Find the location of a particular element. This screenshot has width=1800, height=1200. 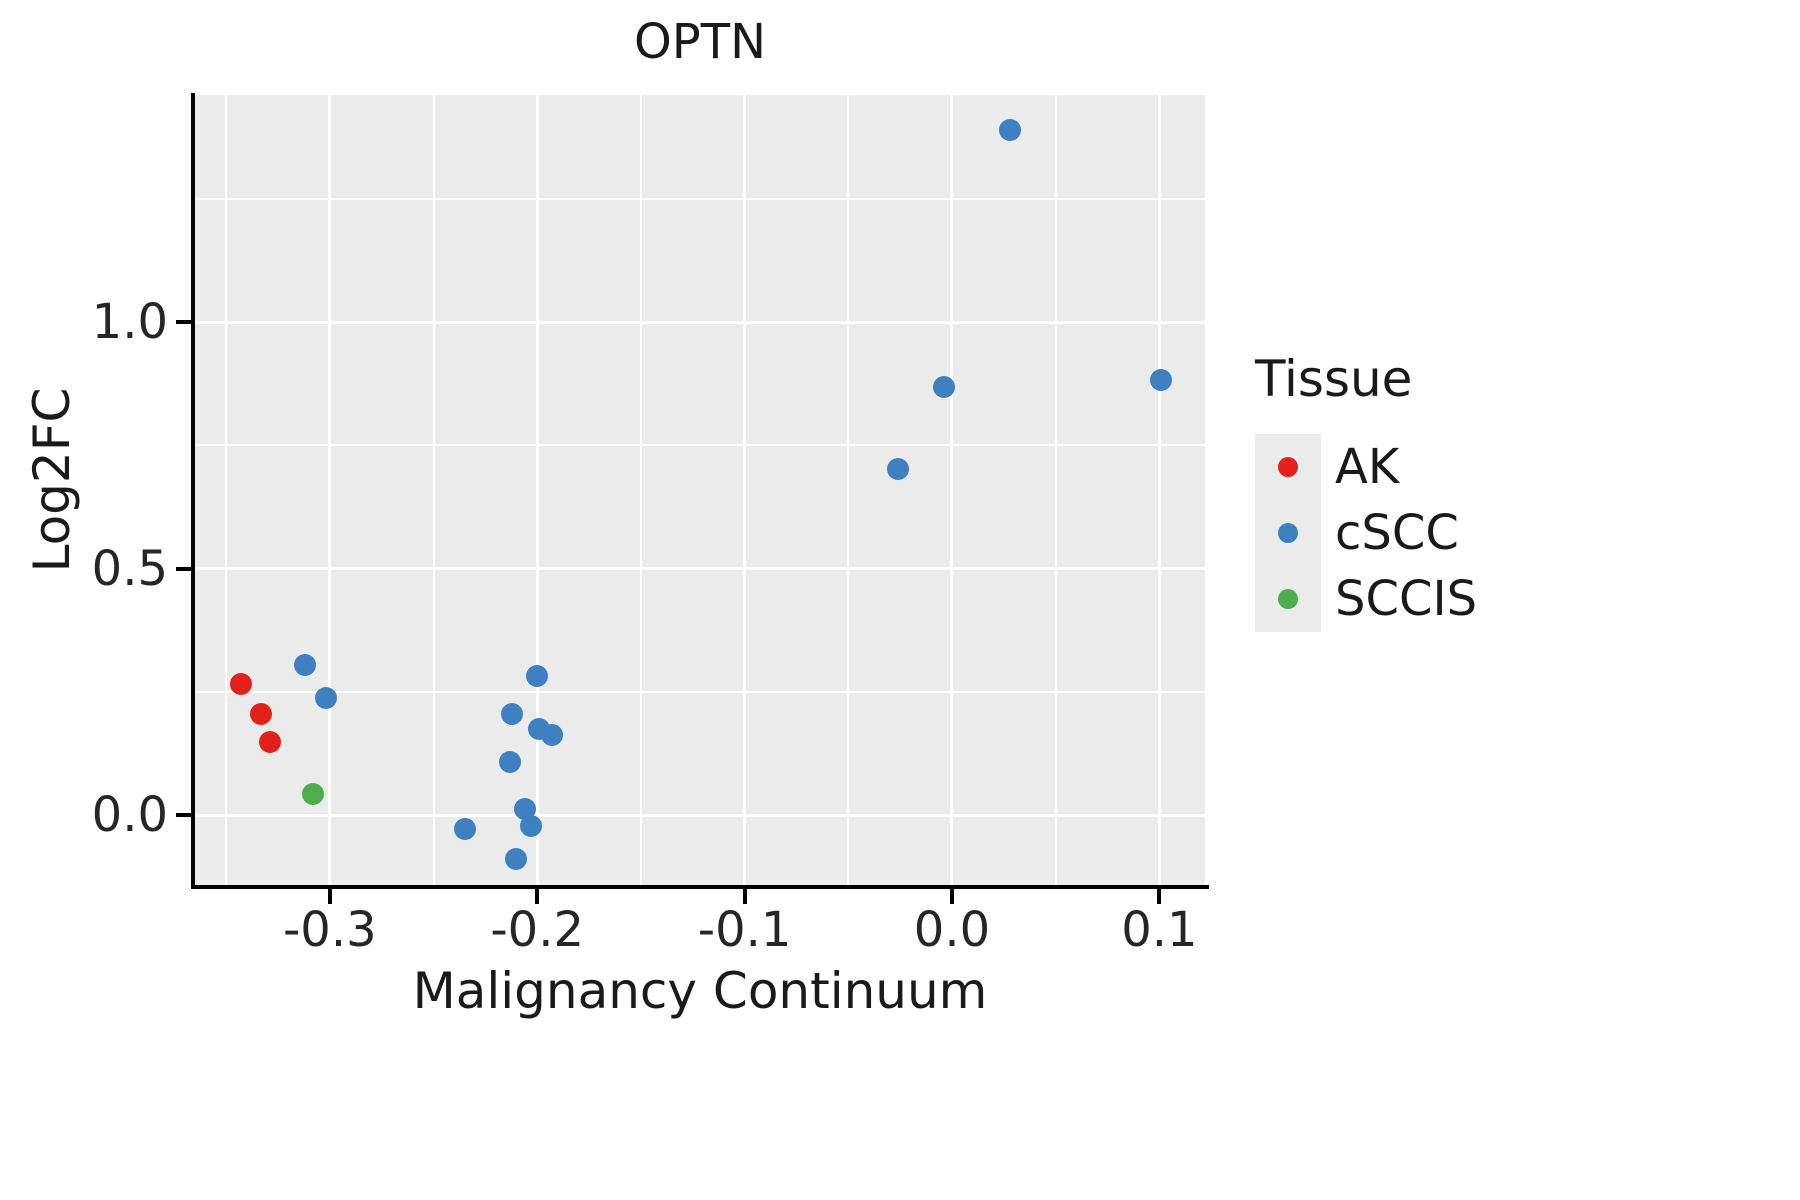

legend-item-sccis: SCCIS is located at coordinates (1366, 599).